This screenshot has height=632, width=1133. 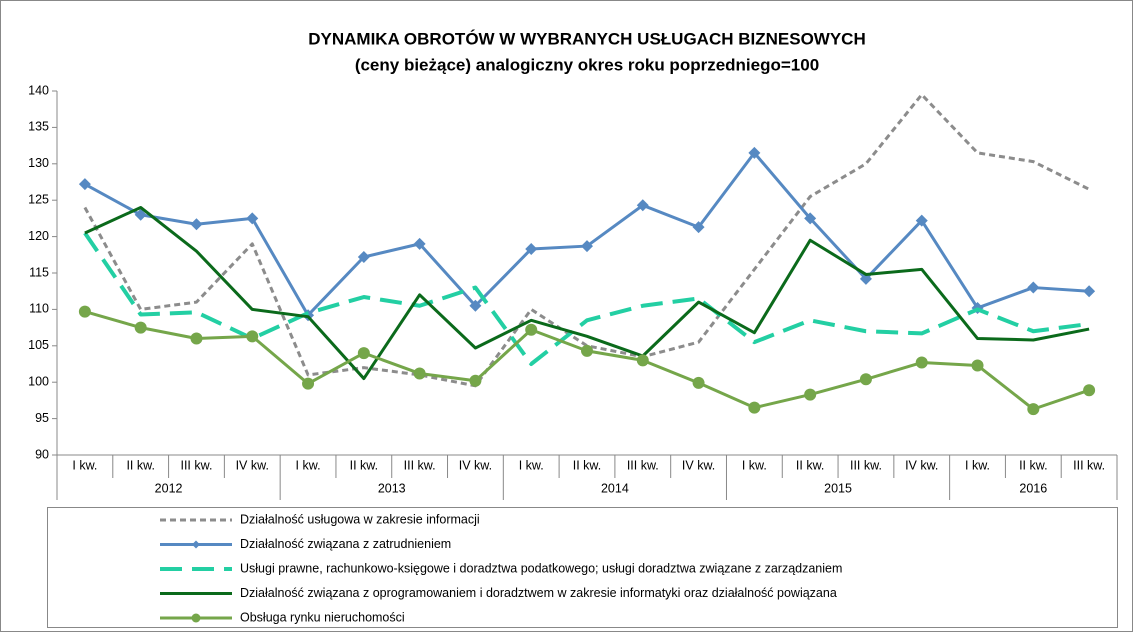 What do you see at coordinates (39, 309) in the screenshot?
I see `y-tick-label: 110` at bounding box center [39, 309].